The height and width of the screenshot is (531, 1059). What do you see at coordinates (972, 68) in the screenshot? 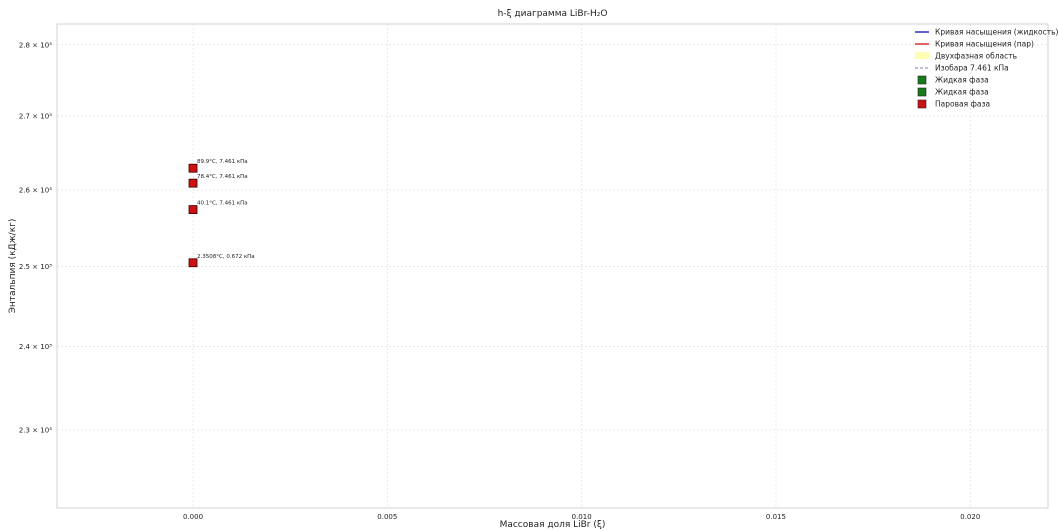
I see `legend-label: Изобара 7.461 кПа` at bounding box center [972, 68].